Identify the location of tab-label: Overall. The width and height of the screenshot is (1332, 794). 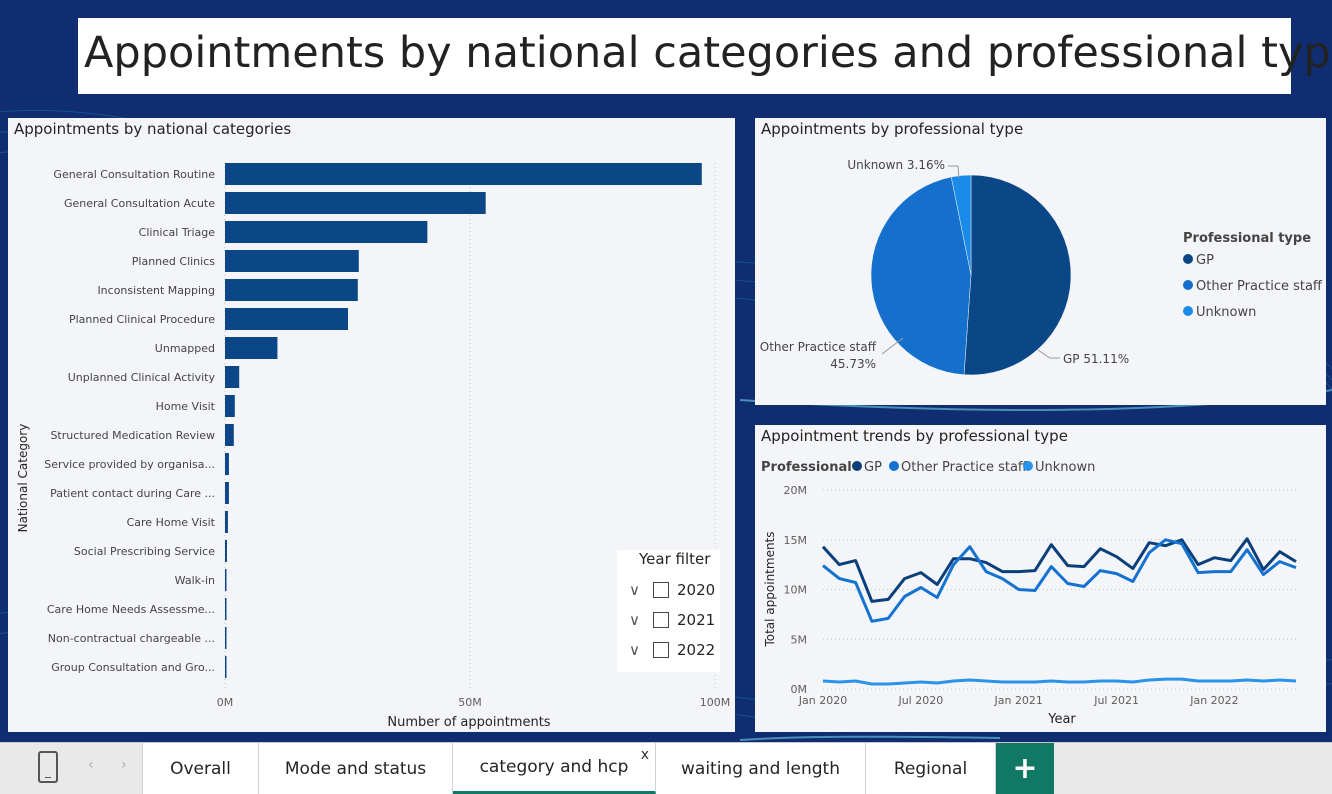
(200, 768).